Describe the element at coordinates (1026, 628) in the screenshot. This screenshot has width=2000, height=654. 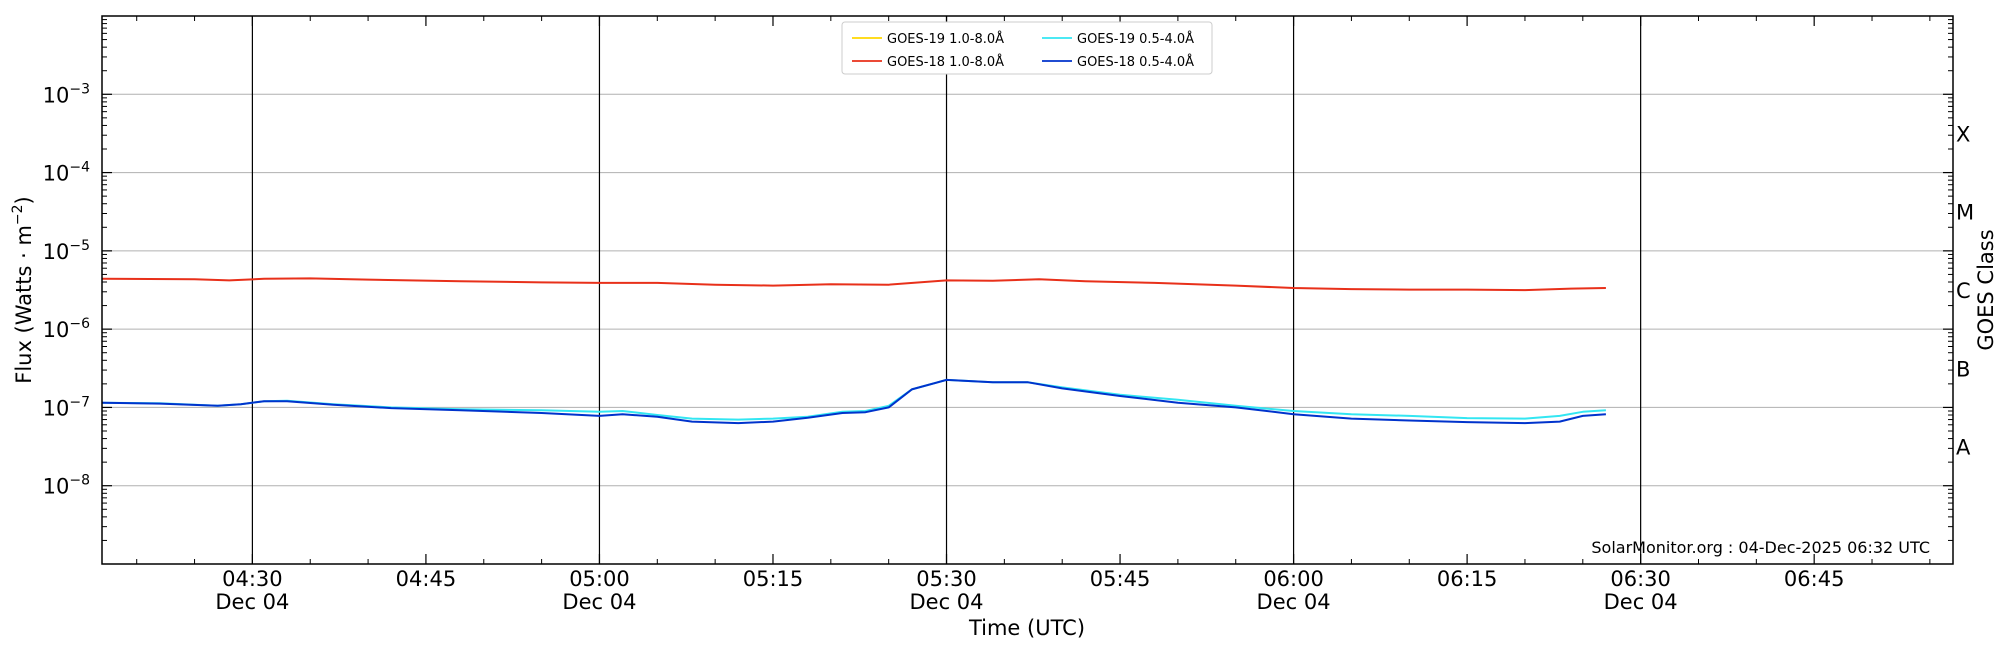
I see `x-axis-title: Time (UTC)` at that location.